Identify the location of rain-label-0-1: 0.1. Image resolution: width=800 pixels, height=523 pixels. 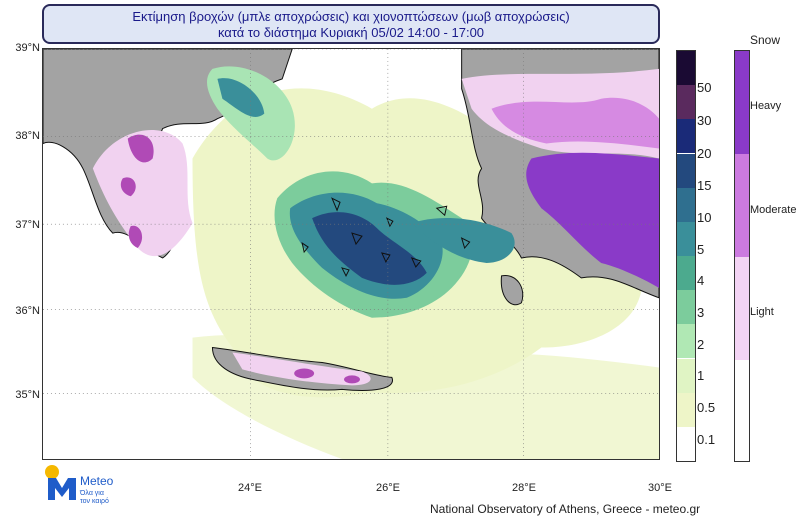
(706, 439).